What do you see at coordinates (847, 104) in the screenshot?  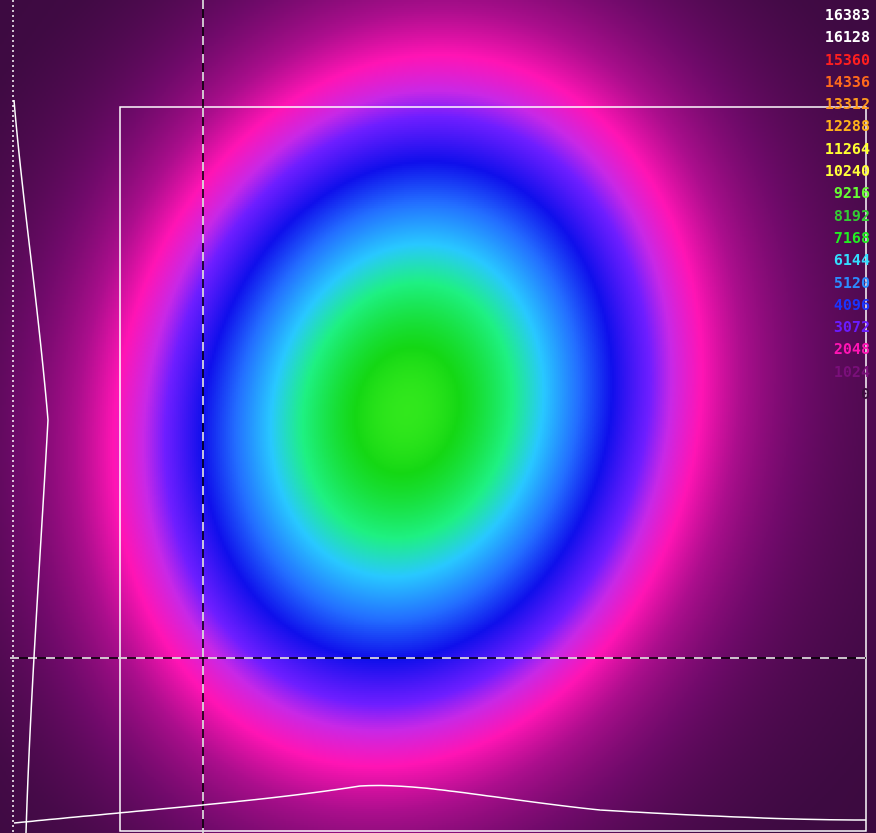 I see `legend-entry: 13312` at bounding box center [847, 104].